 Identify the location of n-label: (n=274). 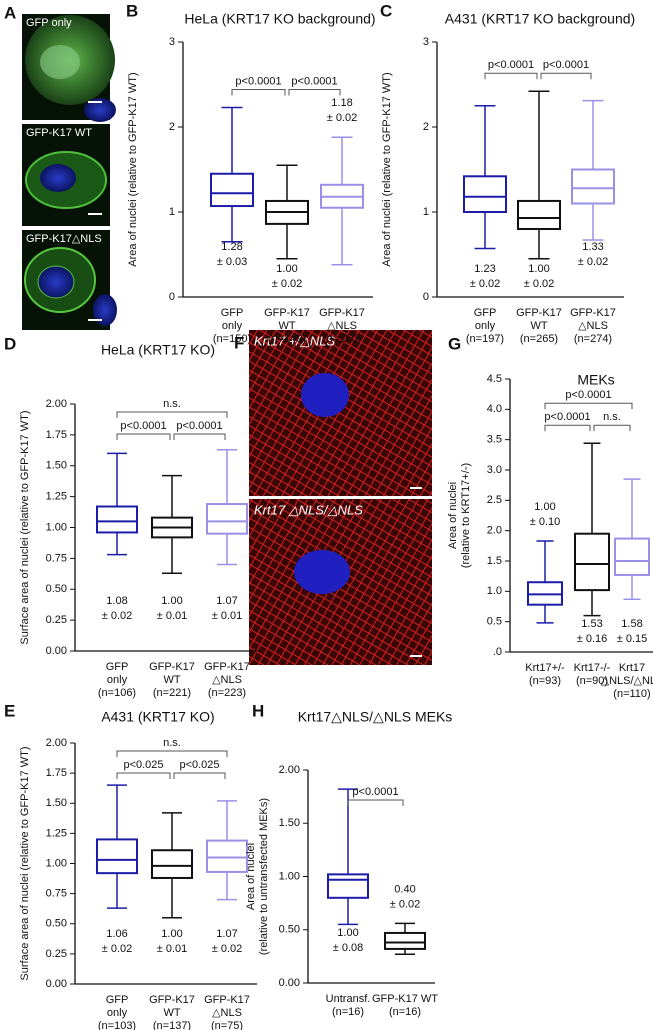
(593, 339).